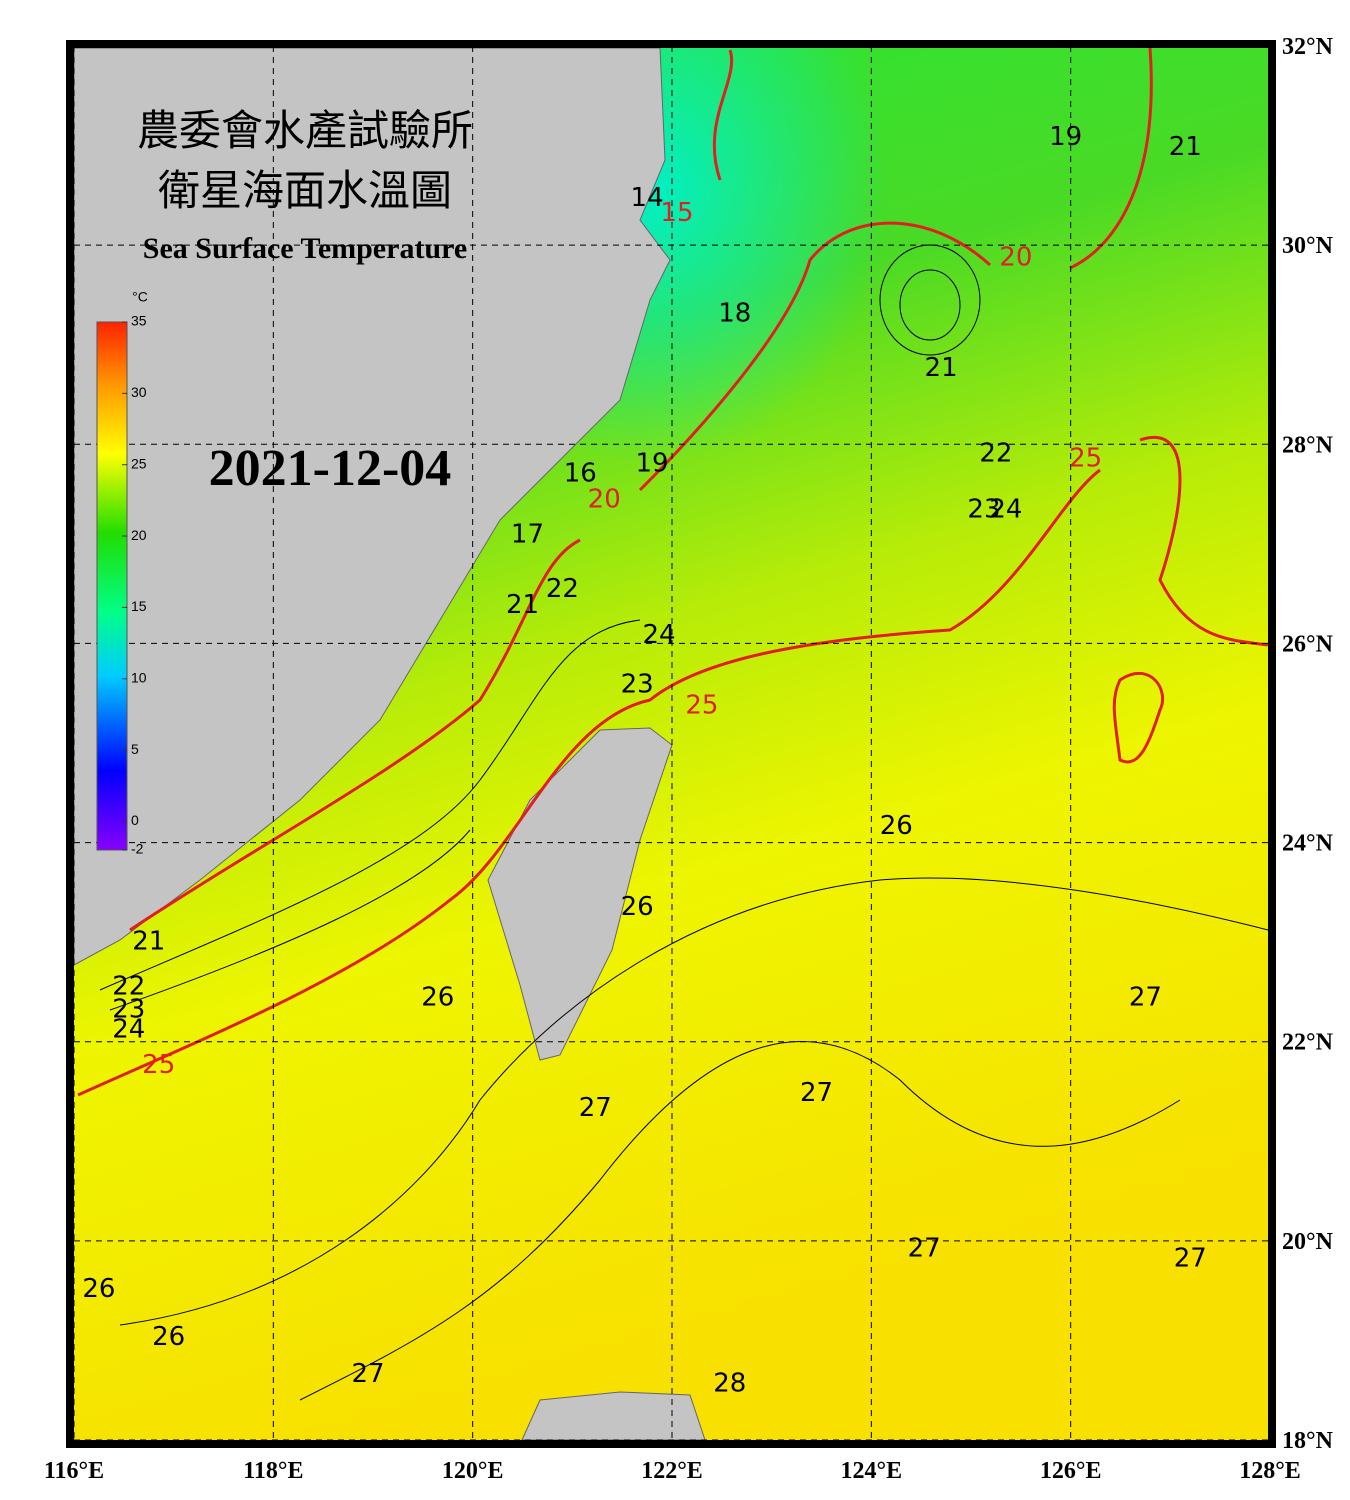  Describe the element at coordinates (139, 606) in the screenshot. I see `colorbar-tick-label: 15` at that location.